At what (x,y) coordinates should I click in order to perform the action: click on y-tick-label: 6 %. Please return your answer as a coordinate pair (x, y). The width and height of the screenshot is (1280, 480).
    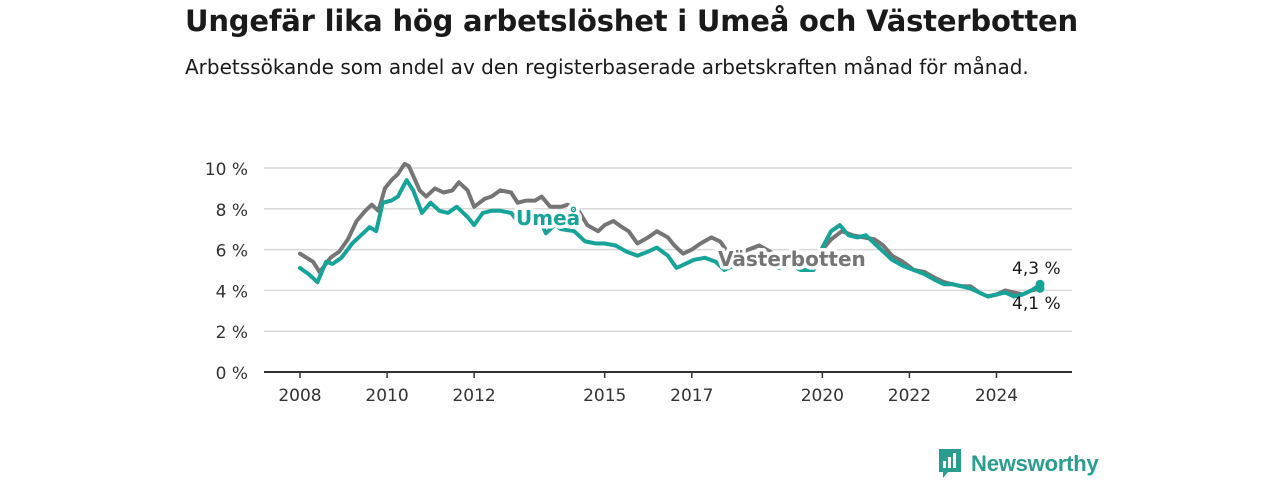
    Looking at the image, I should click on (232, 252).